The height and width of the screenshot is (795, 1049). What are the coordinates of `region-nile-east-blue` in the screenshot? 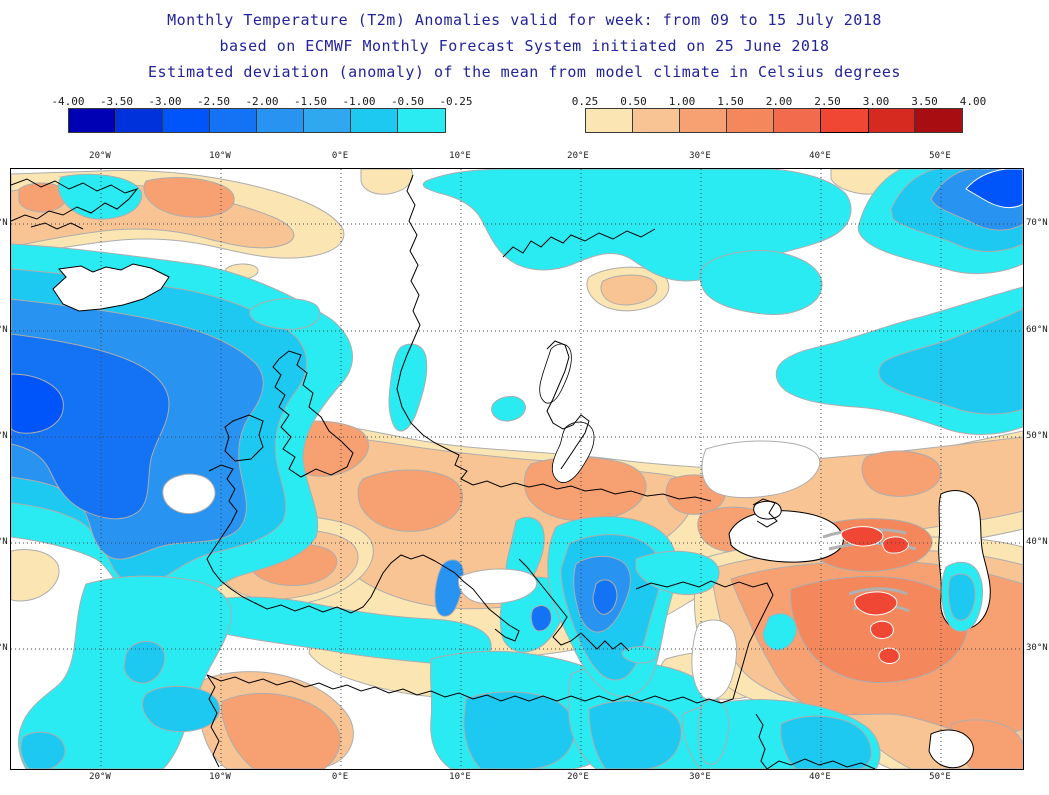 It's located at (826, 742).